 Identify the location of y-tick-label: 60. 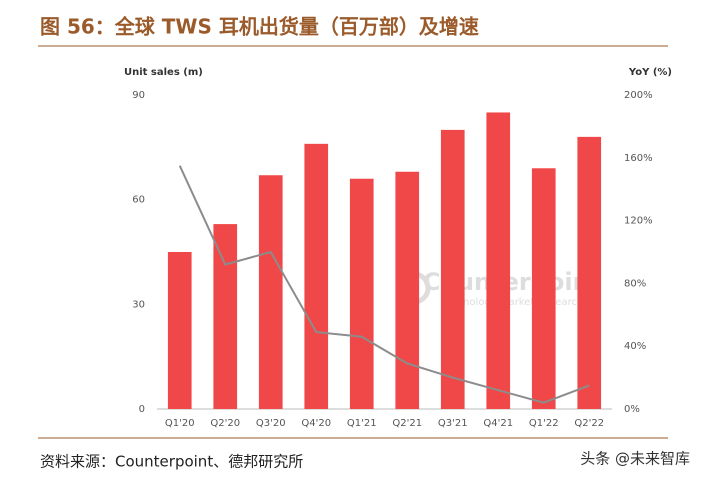
(138, 200).